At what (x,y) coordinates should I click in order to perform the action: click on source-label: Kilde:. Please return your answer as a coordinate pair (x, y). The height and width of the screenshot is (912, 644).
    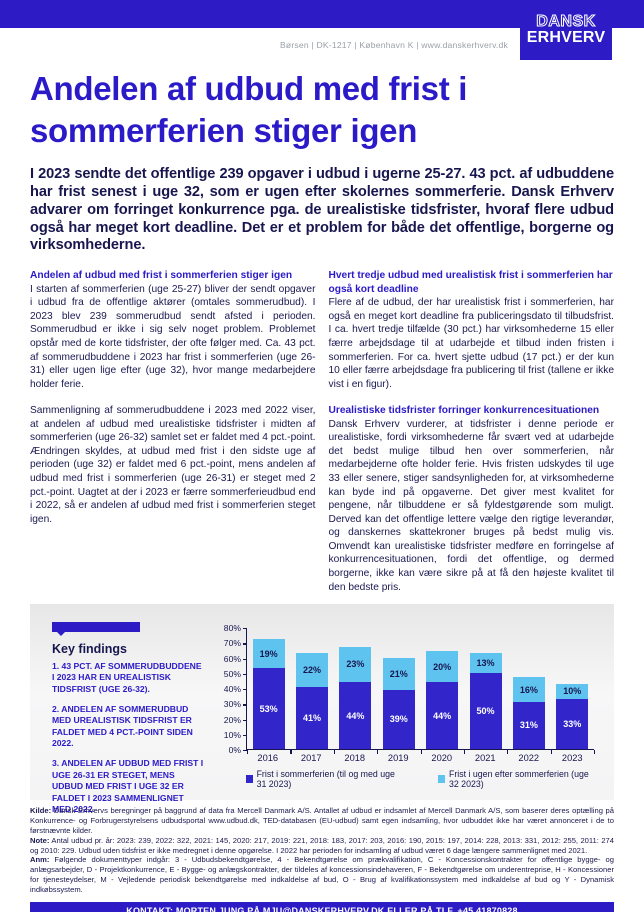
    Looking at the image, I should click on (41, 811).